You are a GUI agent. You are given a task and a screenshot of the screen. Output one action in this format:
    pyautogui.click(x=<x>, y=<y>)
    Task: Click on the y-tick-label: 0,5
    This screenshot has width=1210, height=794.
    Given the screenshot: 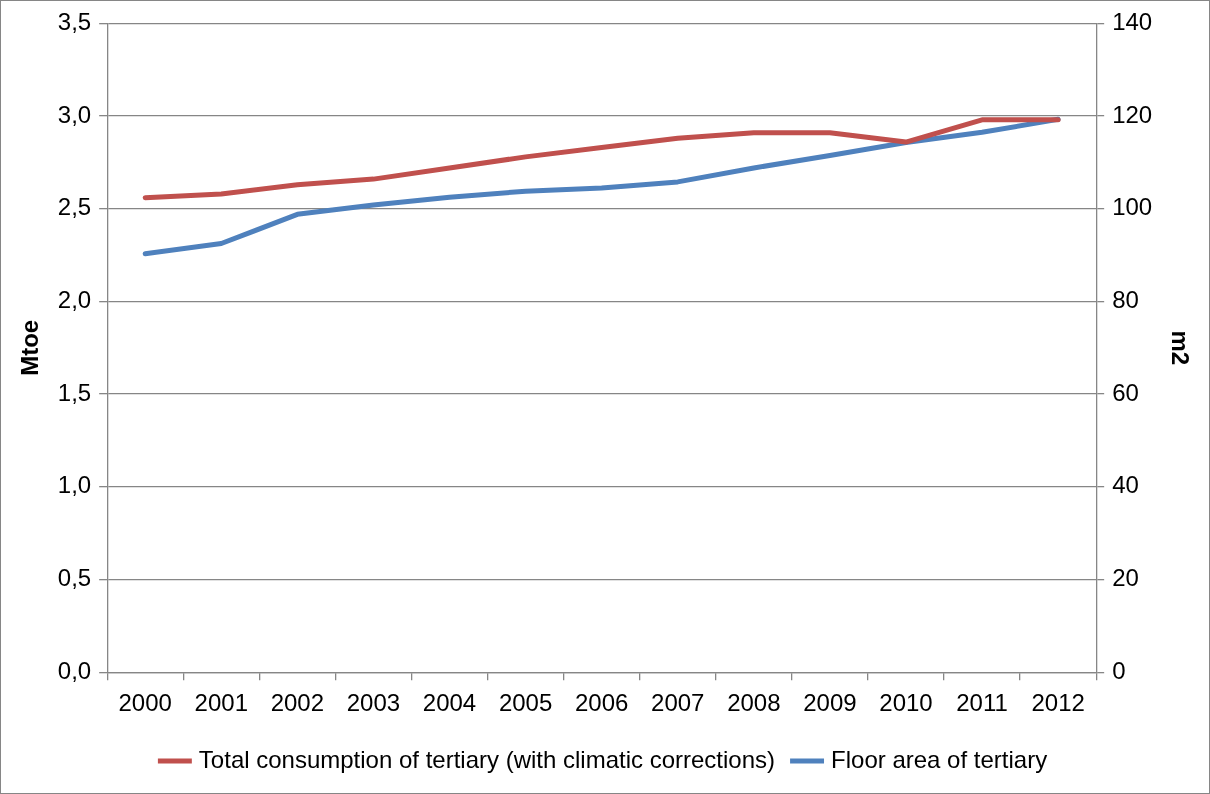 What is the action you would take?
    pyautogui.click(x=74, y=578)
    